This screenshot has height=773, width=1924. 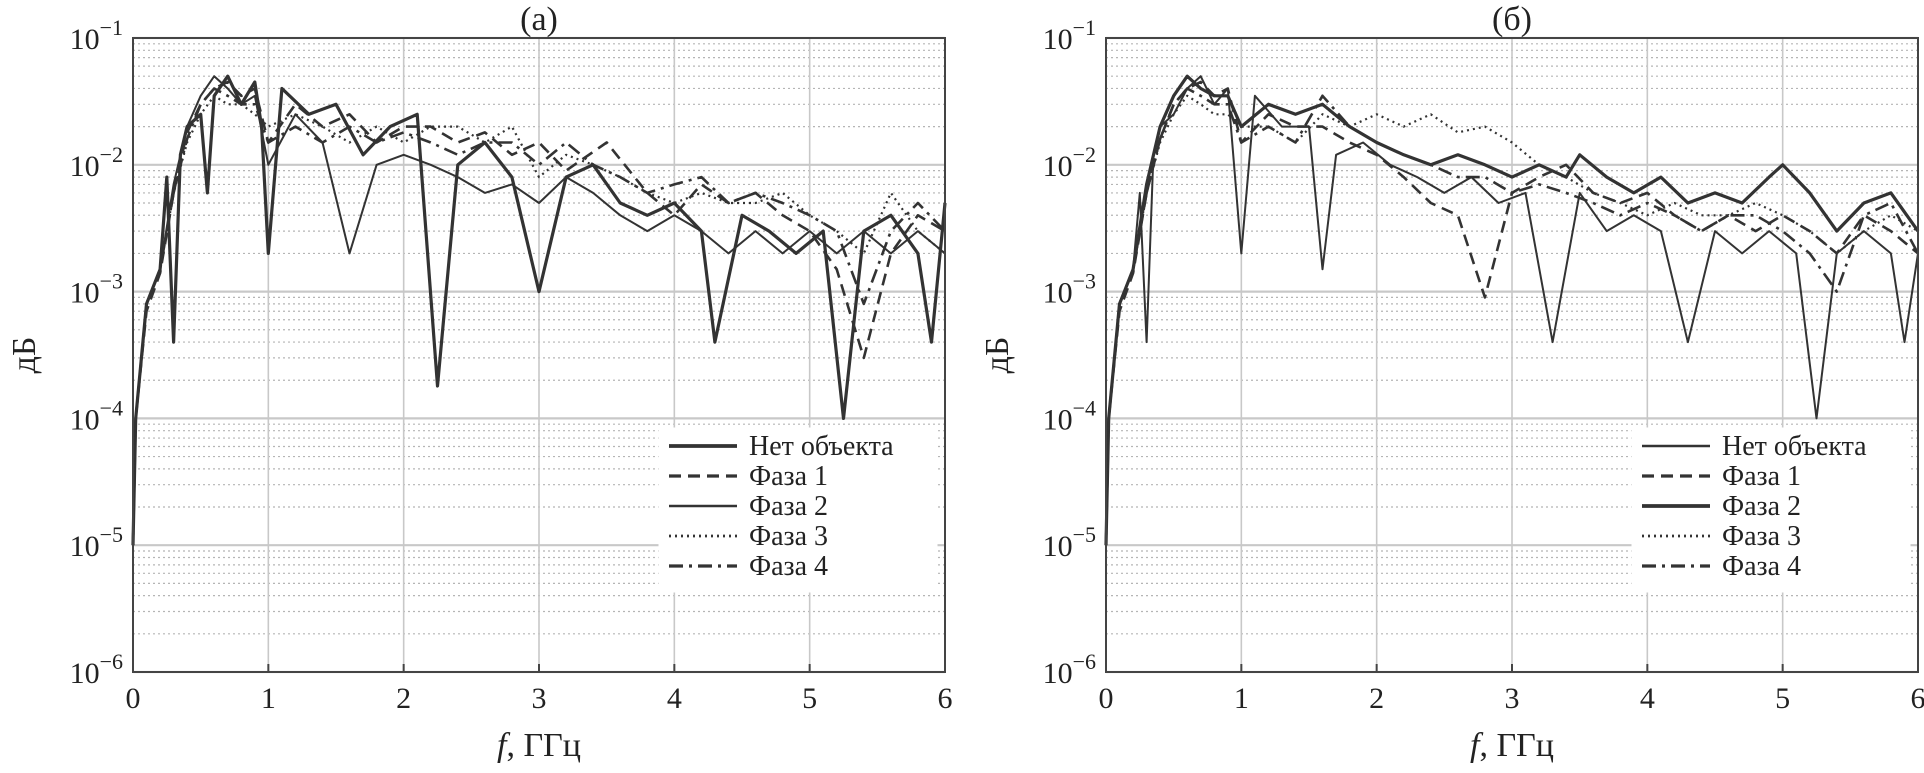 What do you see at coordinates (1512, 19) in the screenshot?
I see `panel-title: (б)` at bounding box center [1512, 19].